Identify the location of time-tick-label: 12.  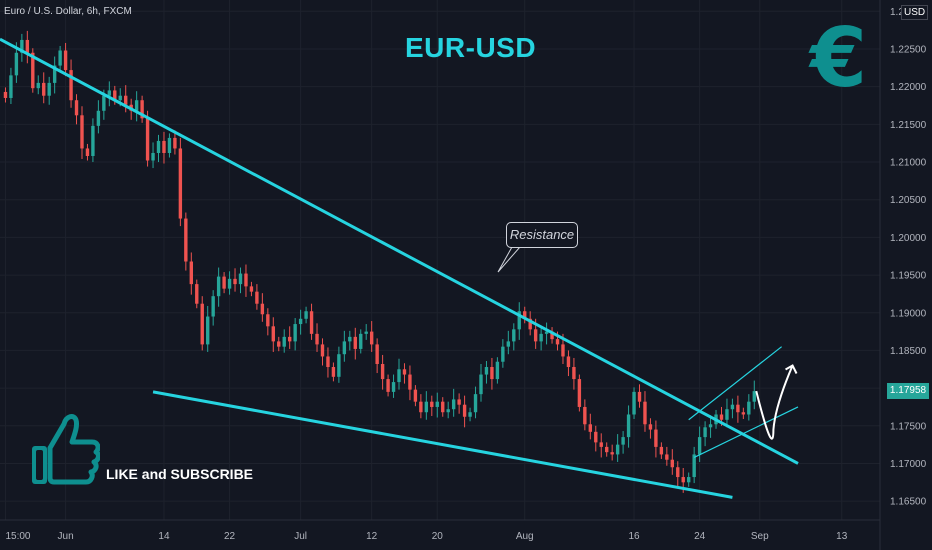
(372, 536).